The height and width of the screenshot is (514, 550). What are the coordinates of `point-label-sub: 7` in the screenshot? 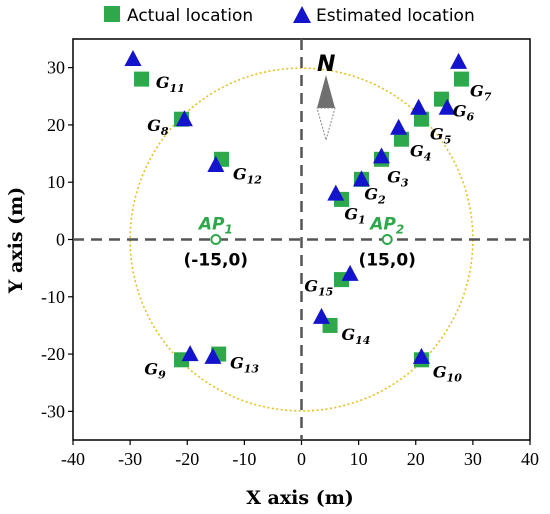 It's located at (488, 97).